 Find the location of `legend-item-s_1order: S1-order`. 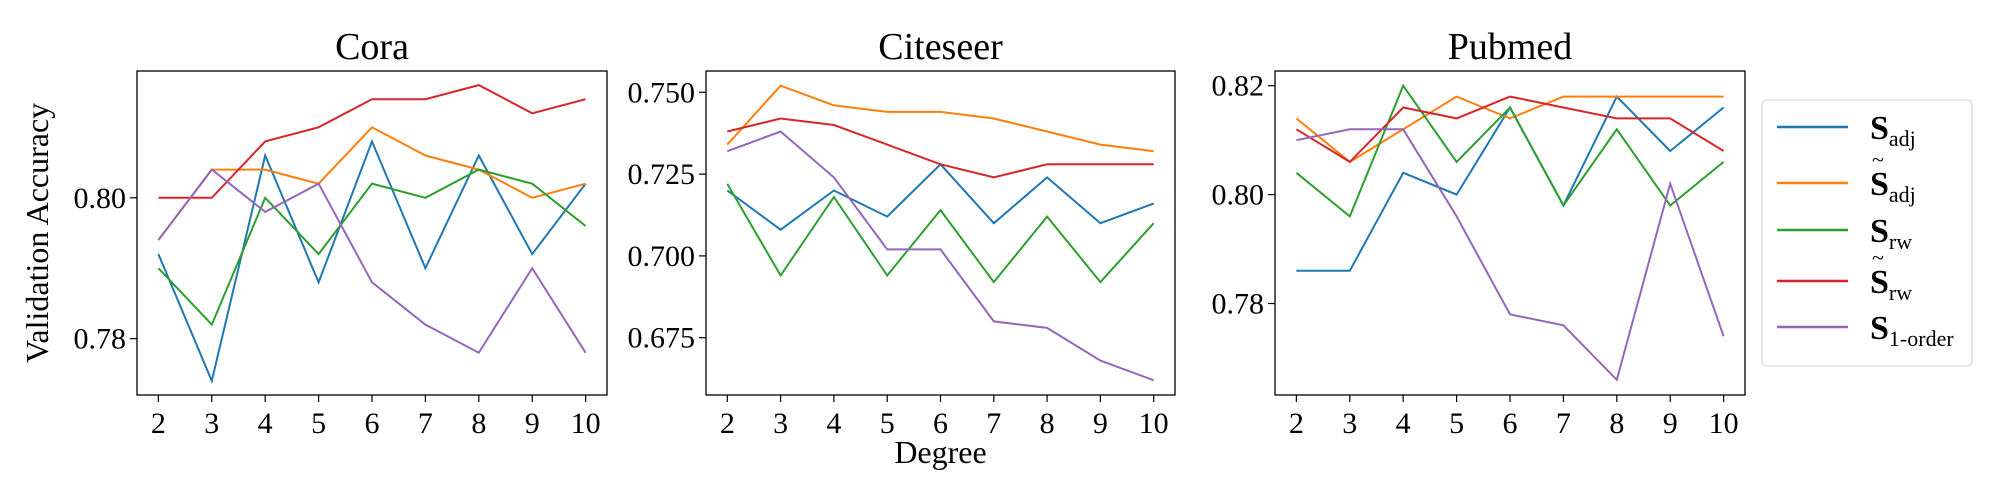

legend-item-s_1order: S1-order is located at coordinates (1865, 330).